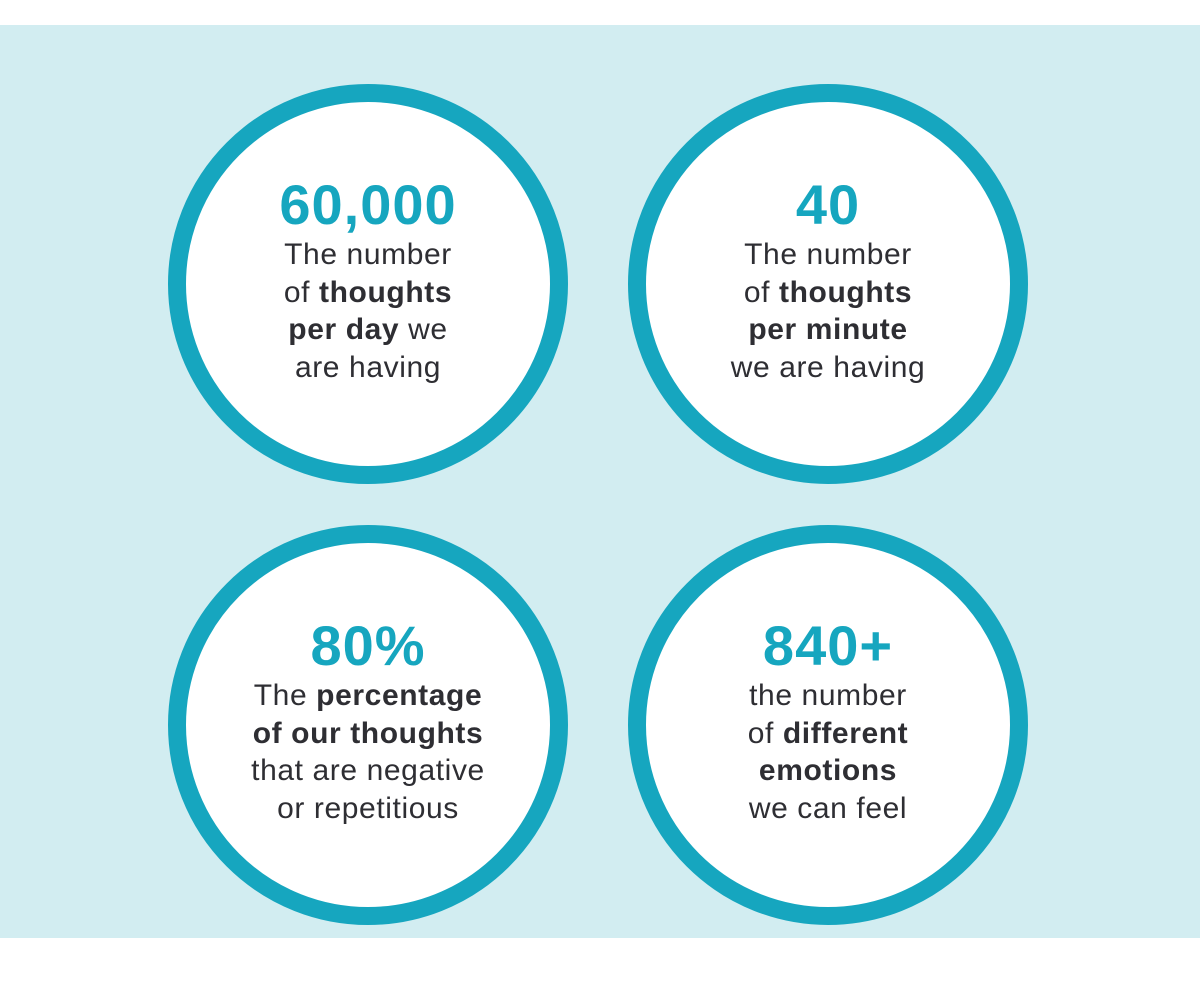  I want to click on stat-description-line: The percentage, so click(368, 696).